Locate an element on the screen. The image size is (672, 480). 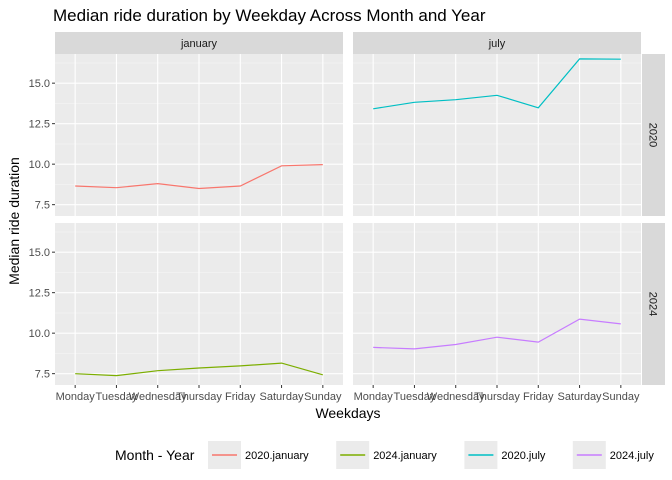
facet-strip-label: january is located at coordinates (199, 44).